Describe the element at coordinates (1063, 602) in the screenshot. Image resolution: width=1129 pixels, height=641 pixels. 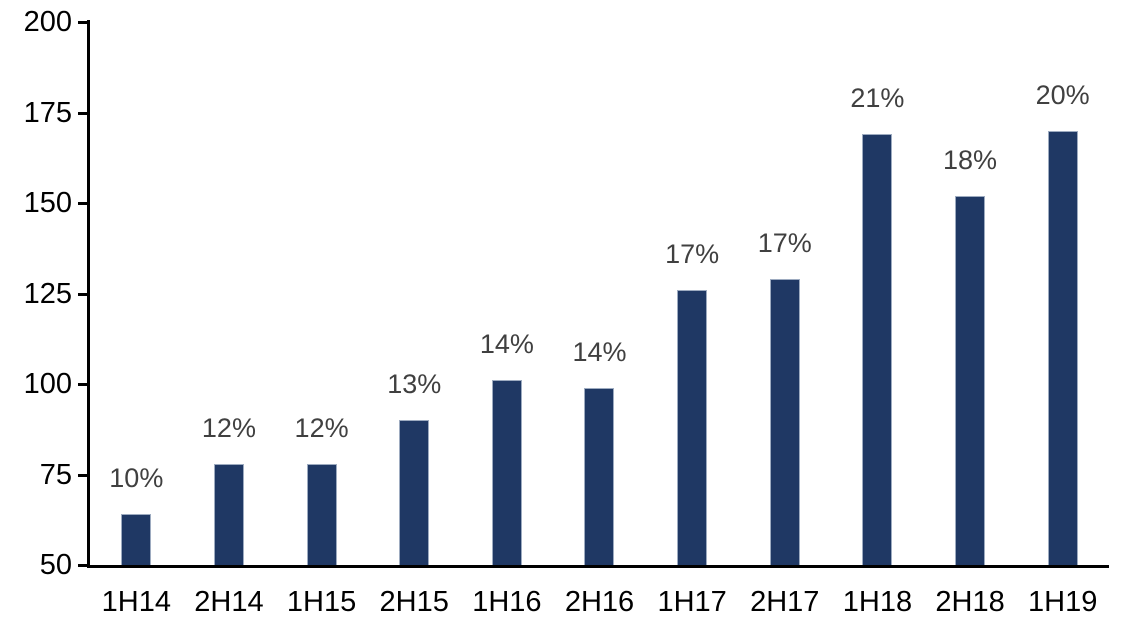
I see `x-tick-label: 1H19` at that location.